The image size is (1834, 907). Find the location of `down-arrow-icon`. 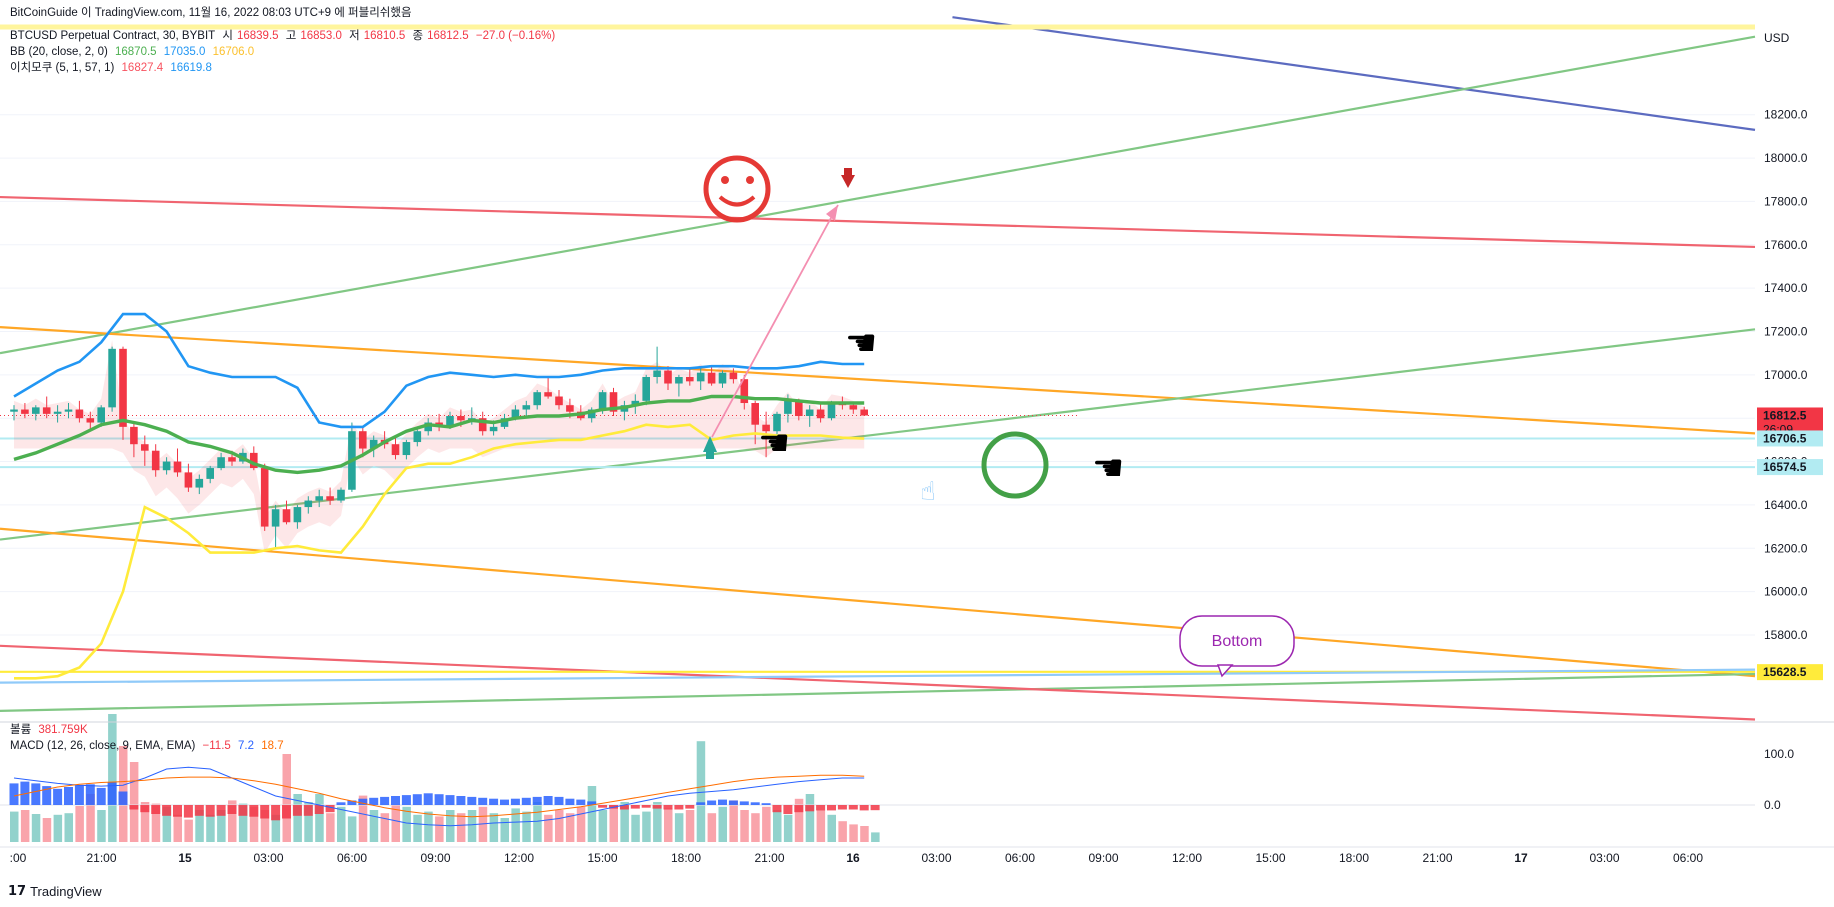

down-arrow-icon is located at coordinates (848, 181).